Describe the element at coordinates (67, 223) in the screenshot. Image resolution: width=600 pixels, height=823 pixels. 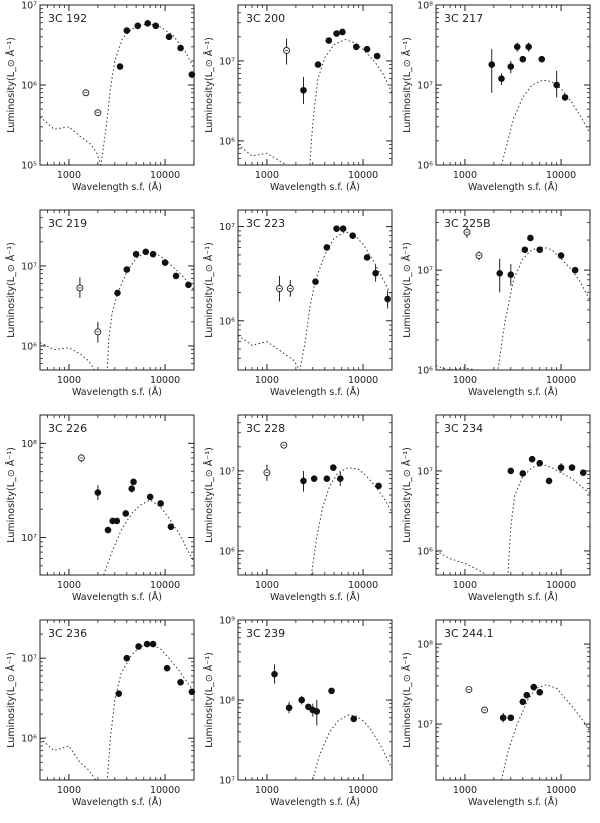
I see `panel-title: 3C 219` at that location.